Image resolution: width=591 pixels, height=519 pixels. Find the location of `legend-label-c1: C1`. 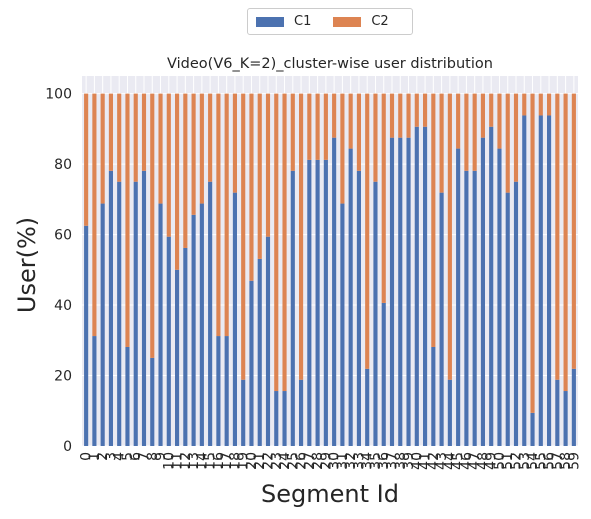

legend-label-c1: C1 is located at coordinates (303, 21).